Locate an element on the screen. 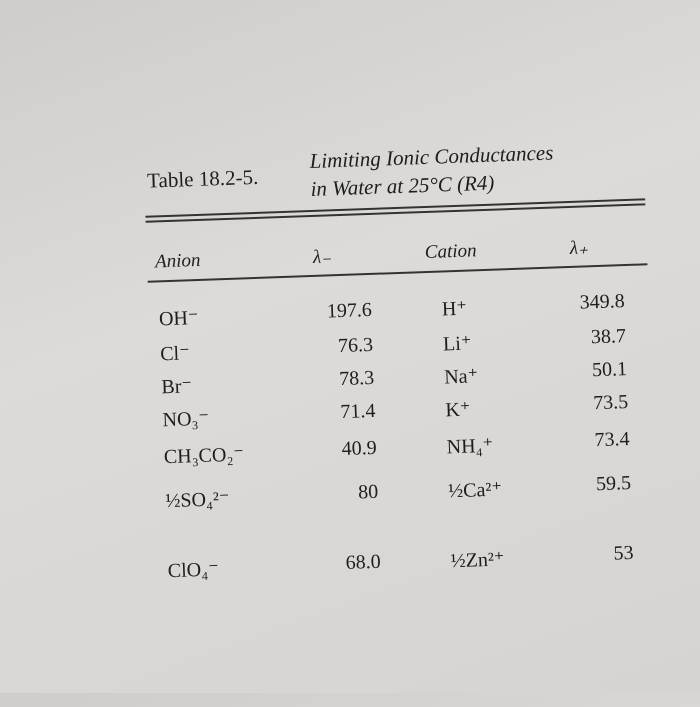  conductance-value: 68.0 is located at coordinates (363, 562).